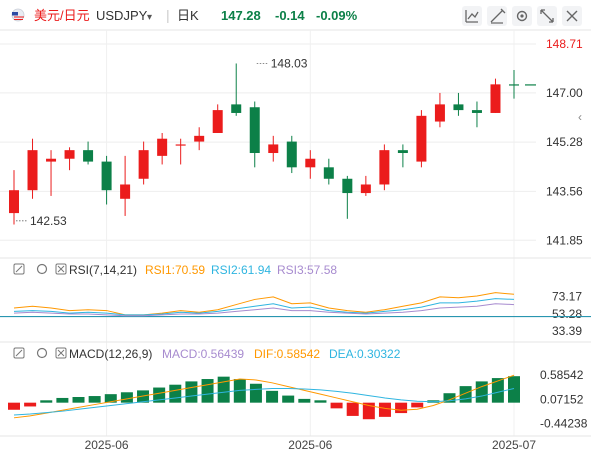  I want to click on price-tick-label: 145.28, so click(564, 142).